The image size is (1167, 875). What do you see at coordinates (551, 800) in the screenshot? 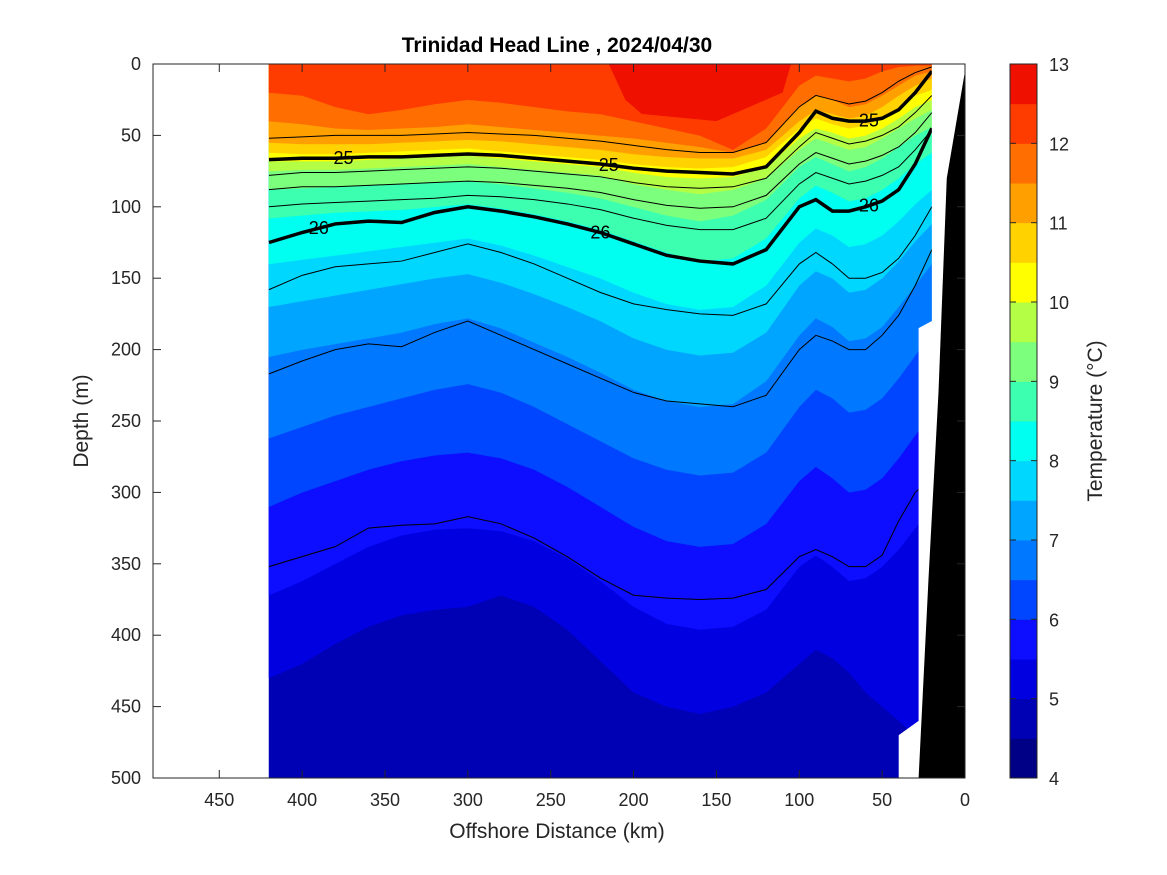
I see `x-tick-label: 250` at bounding box center [551, 800].